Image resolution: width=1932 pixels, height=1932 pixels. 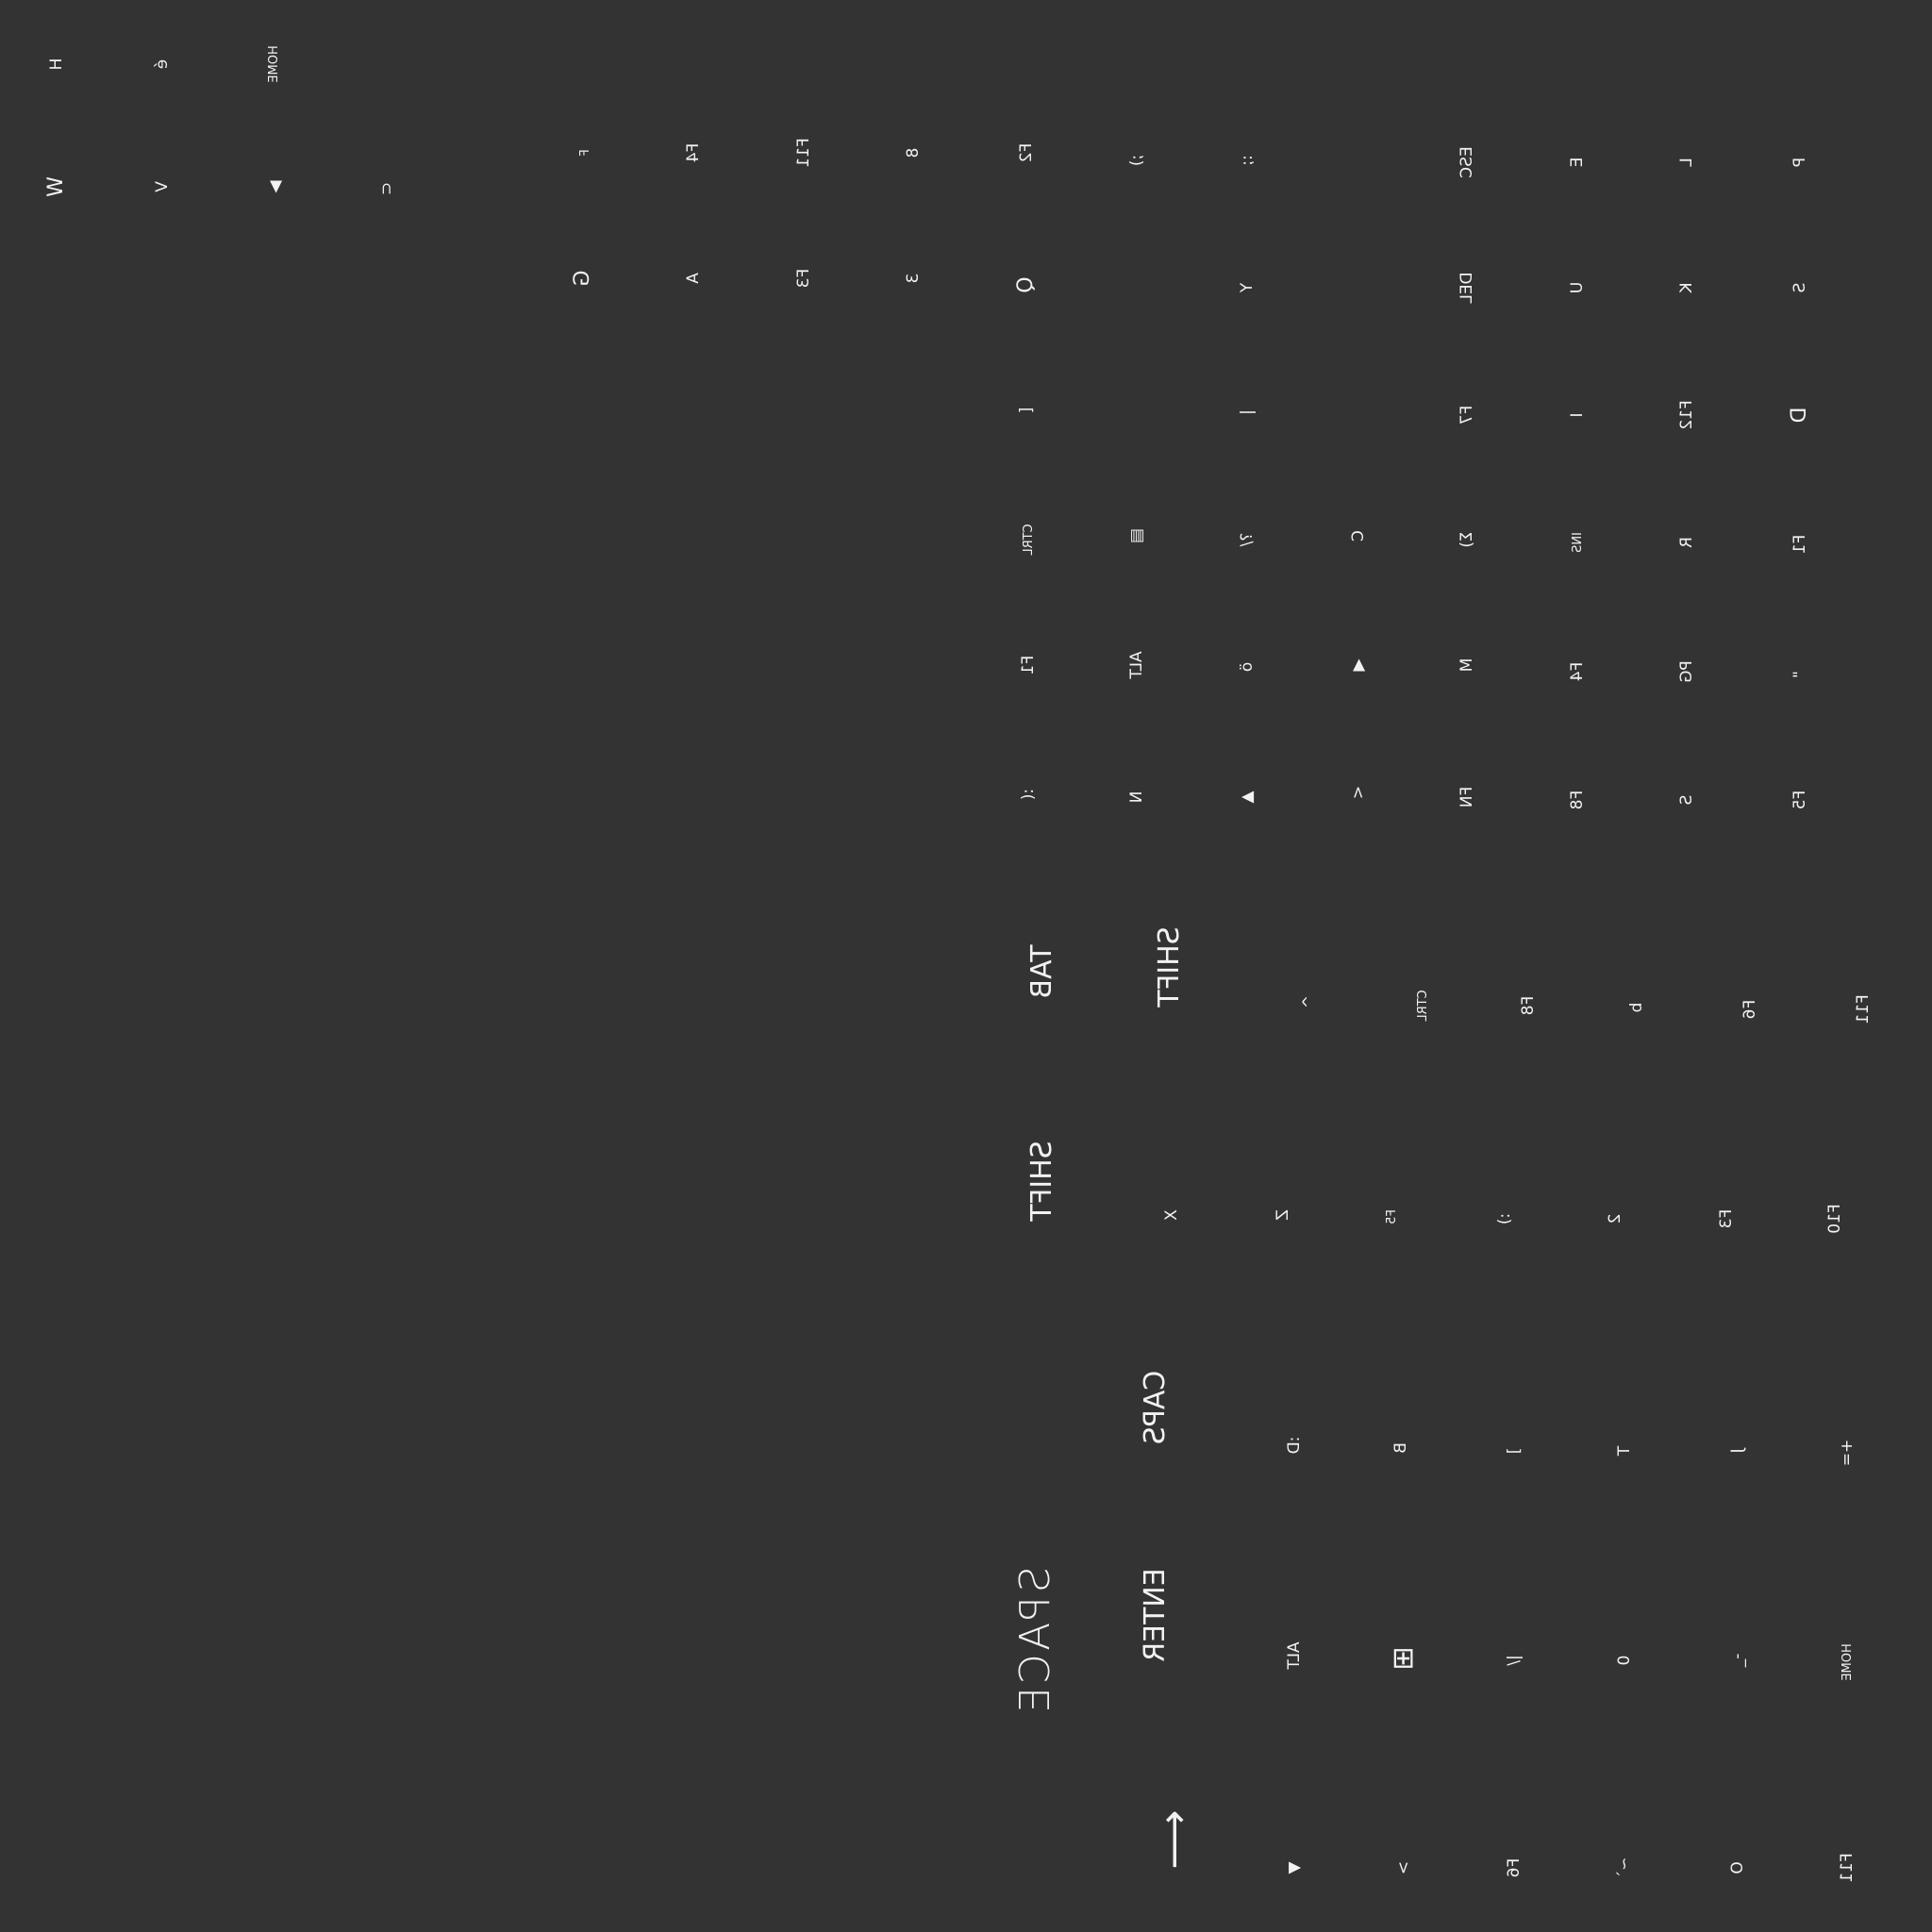 I want to click on key-pg: PG, so click(x=1687, y=672).